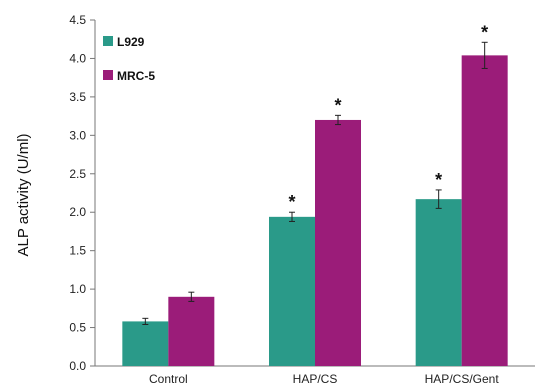 This screenshot has width=535, height=385. Describe the element at coordinates (77, 135) in the screenshot. I see `y-tick-label: 3.0` at that location.